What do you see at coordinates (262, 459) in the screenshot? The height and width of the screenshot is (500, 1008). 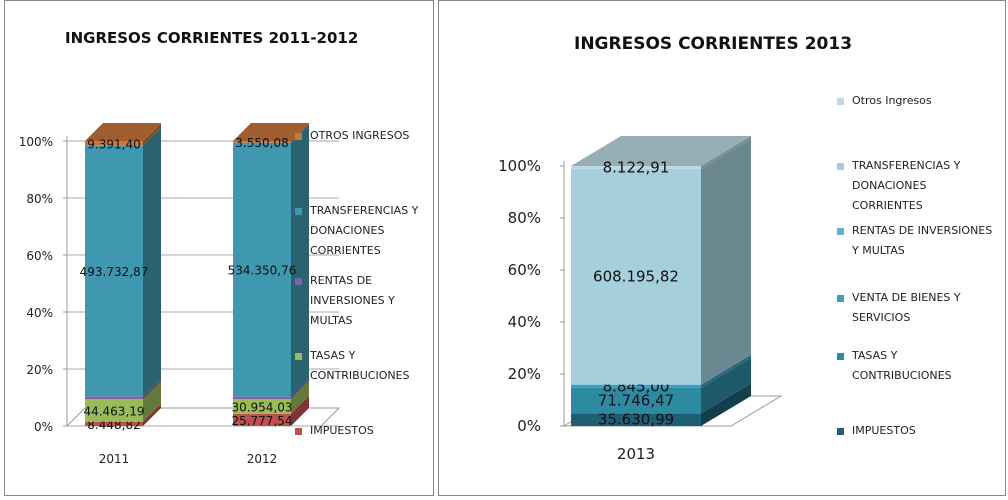 I see `x-tick-label: 2012` at bounding box center [262, 459].